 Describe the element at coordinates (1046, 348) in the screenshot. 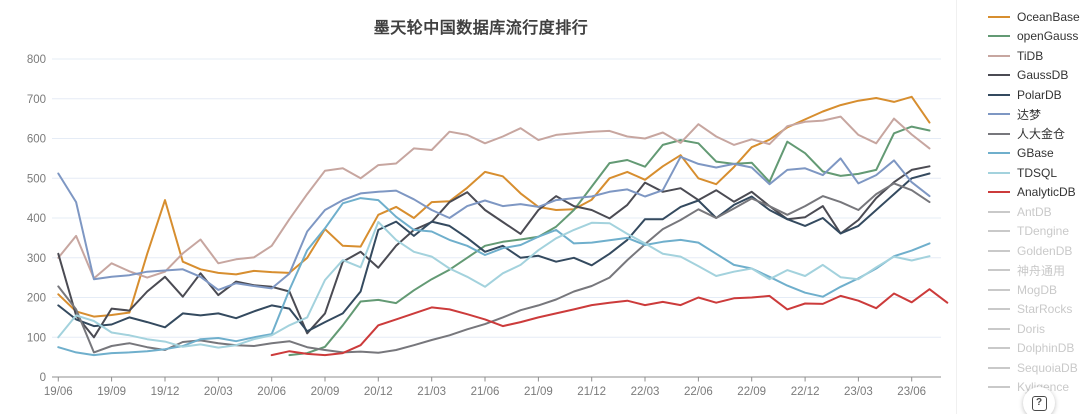

I see `legend-label: DolphinDB` at that location.